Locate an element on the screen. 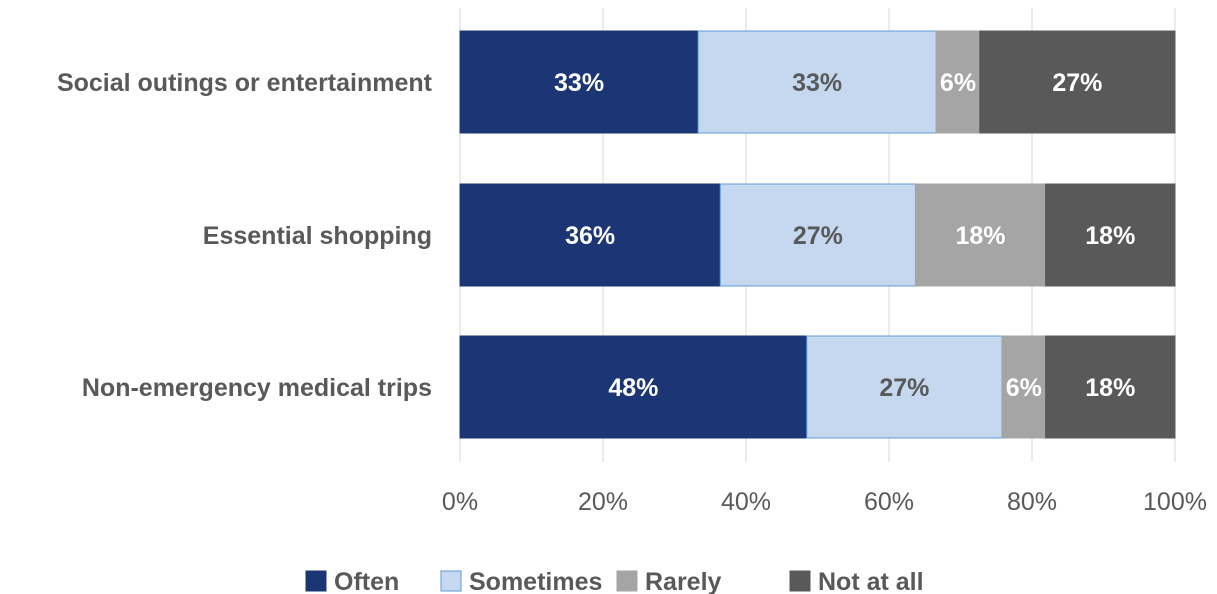 This screenshot has height=594, width=1217. legend-label: Sometimes is located at coordinates (535, 581).